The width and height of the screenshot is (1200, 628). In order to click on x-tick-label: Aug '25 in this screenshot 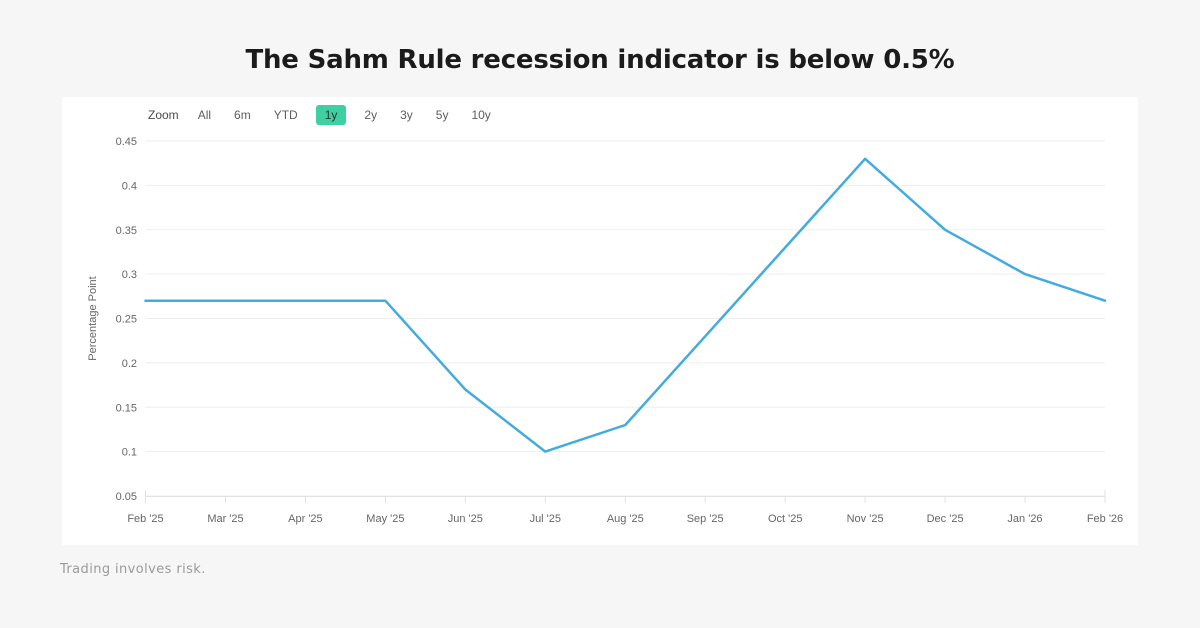, I will do `click(625, 519)`.